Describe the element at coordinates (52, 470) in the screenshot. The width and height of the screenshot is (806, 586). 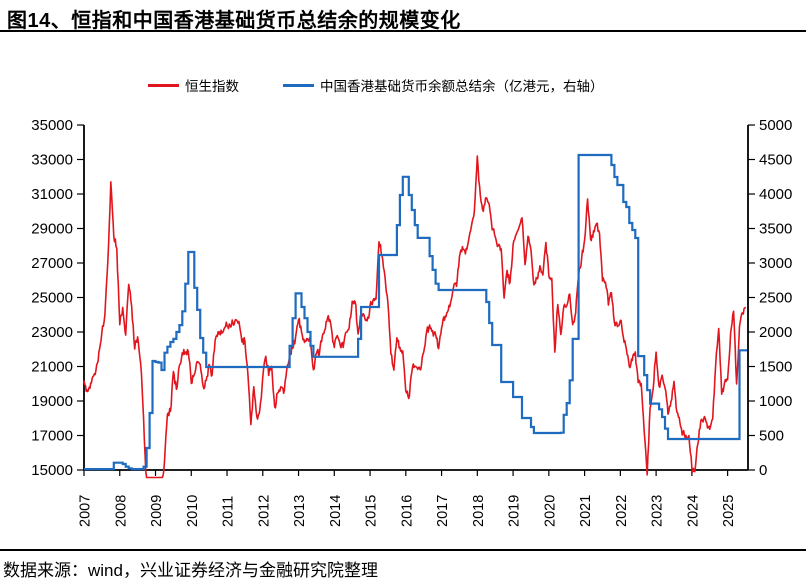
I see `tick-label: 15000` at that location.